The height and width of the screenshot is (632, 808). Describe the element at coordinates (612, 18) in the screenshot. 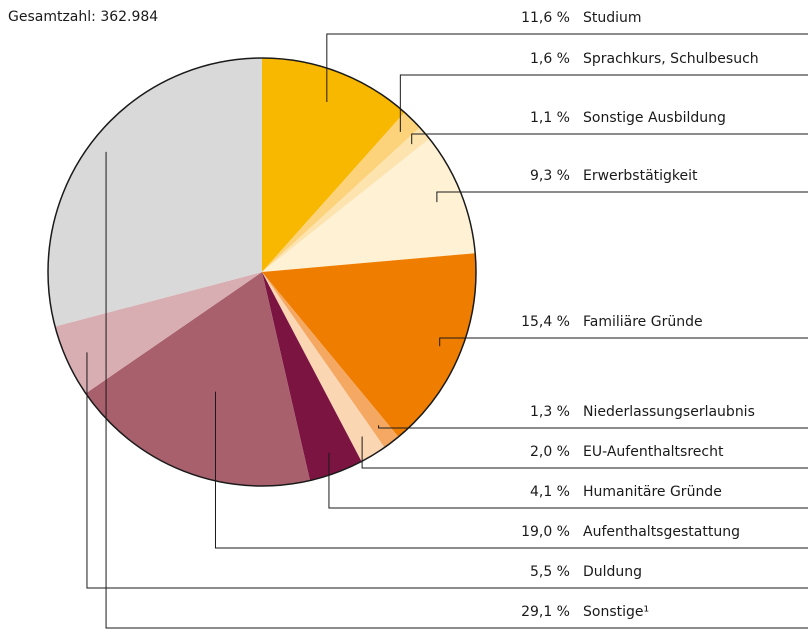

I see `category-label: Studium` at that location.